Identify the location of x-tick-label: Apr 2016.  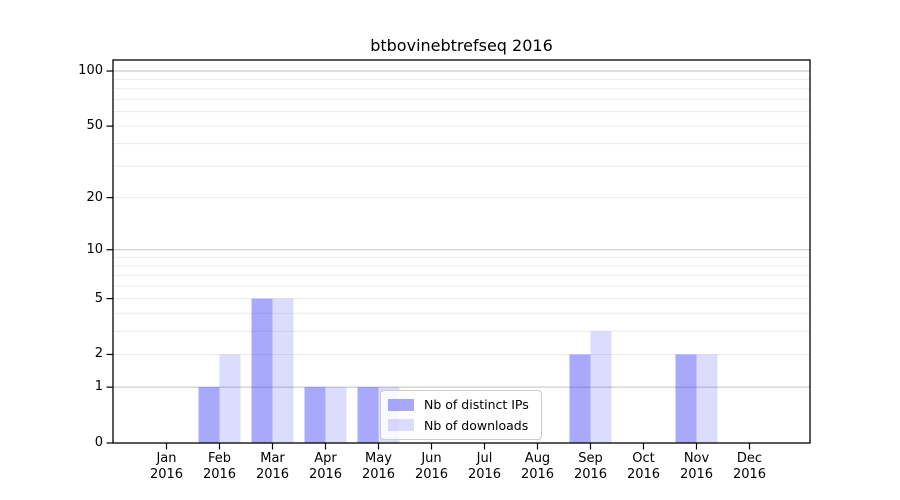
(325, 466).